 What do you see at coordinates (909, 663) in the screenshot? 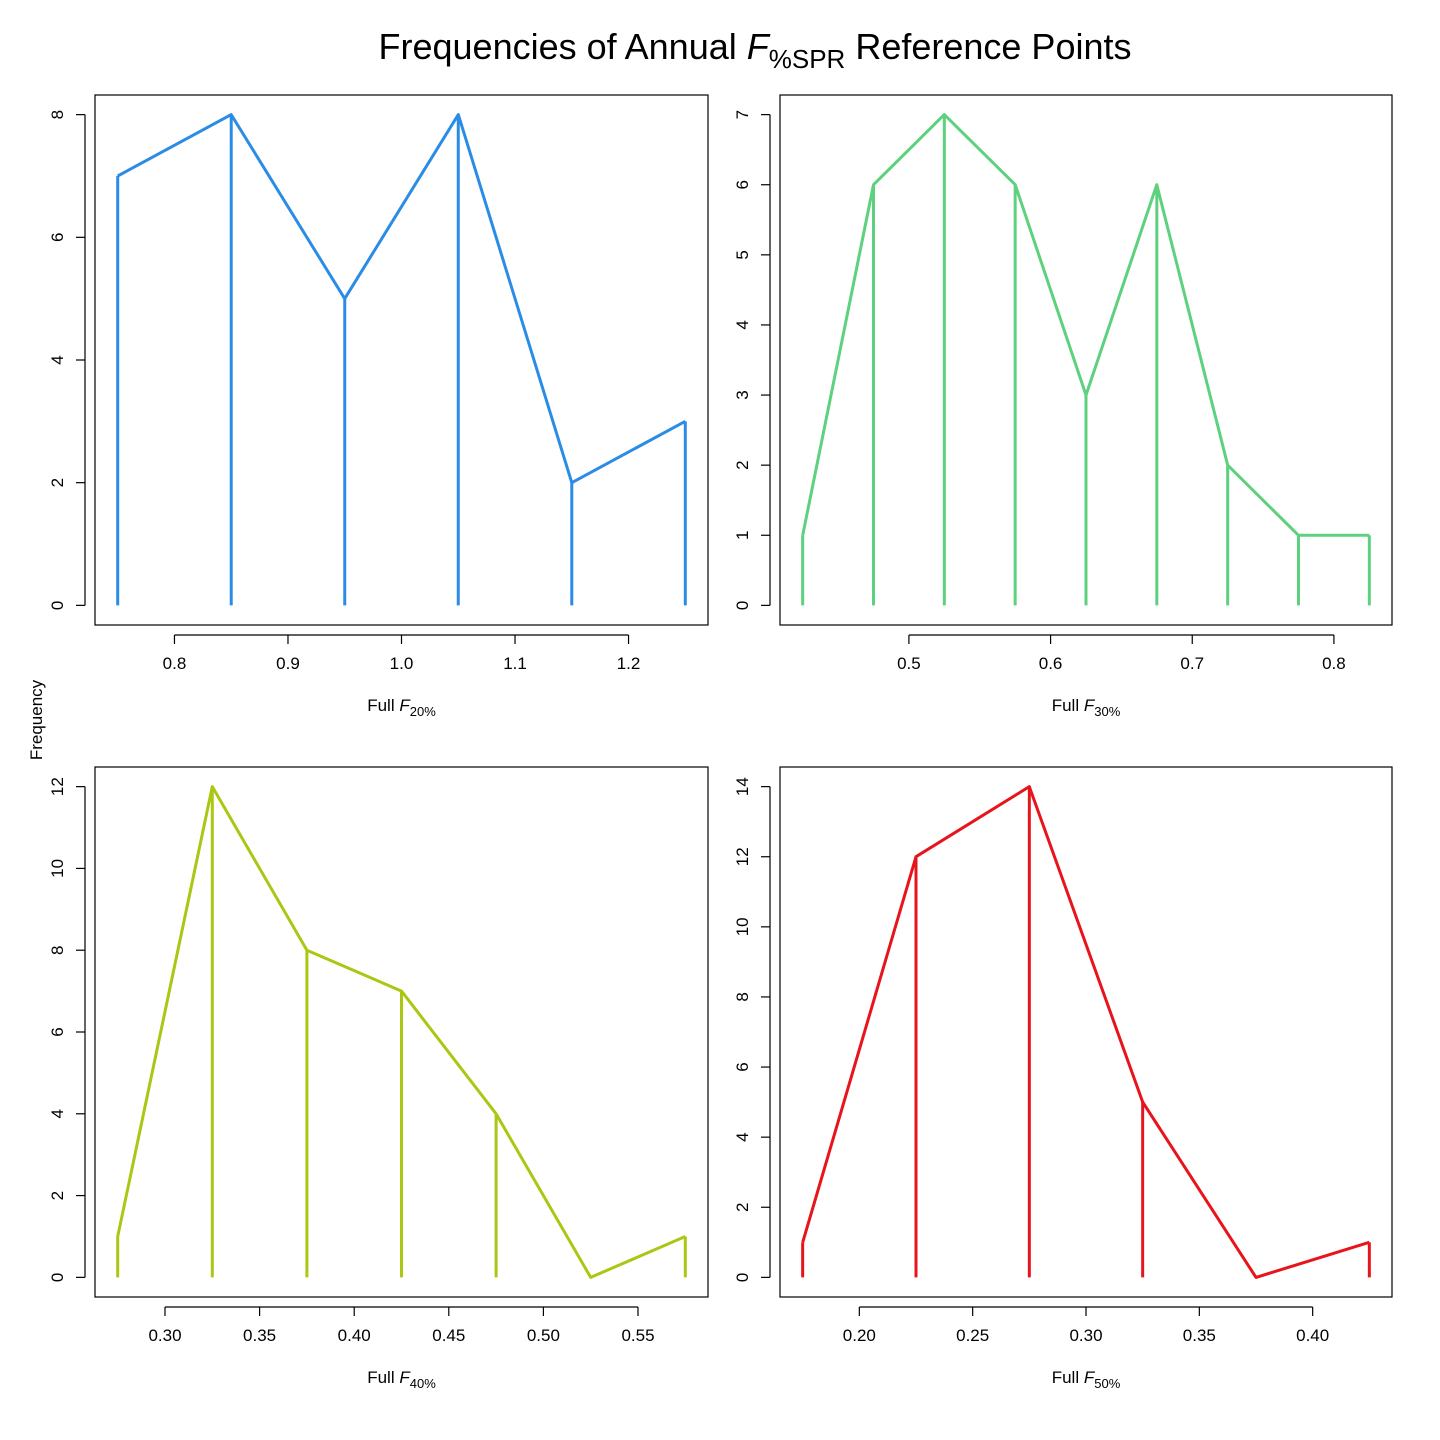
I see `x-tick-label: 0.5` at bounding box center [909, 663].